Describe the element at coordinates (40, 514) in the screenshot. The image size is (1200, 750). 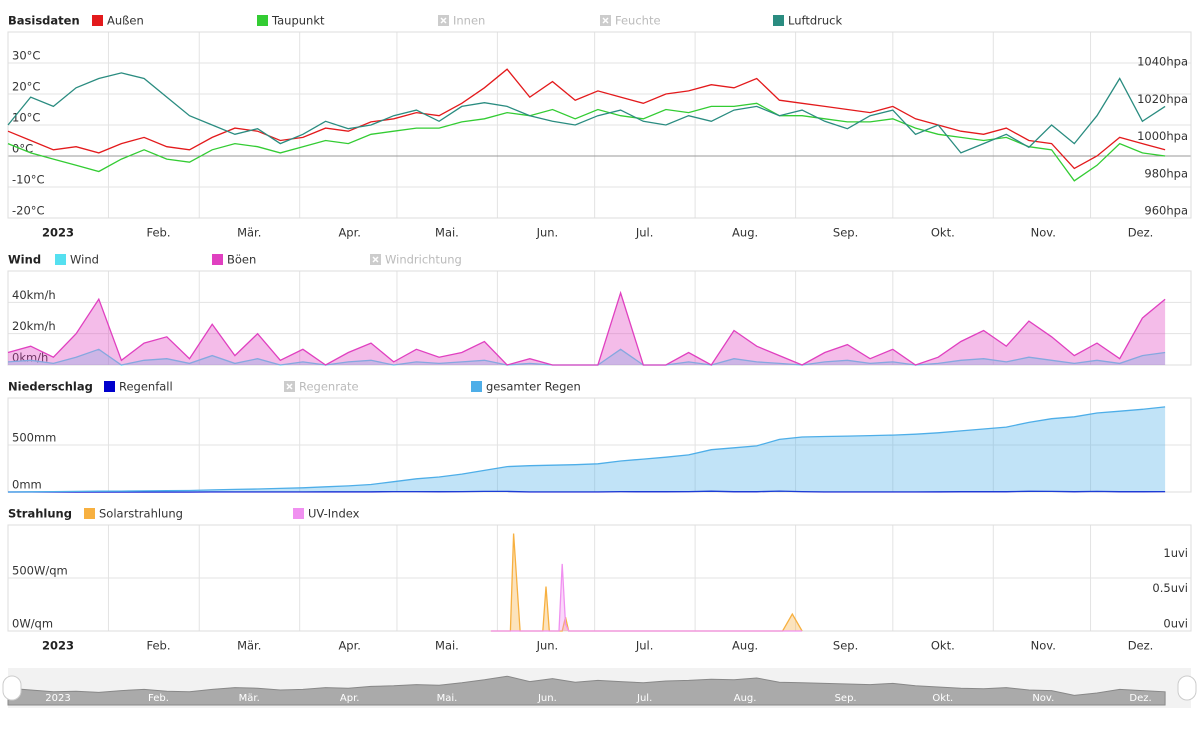
I see `panel-title: Strahlung` at that location.